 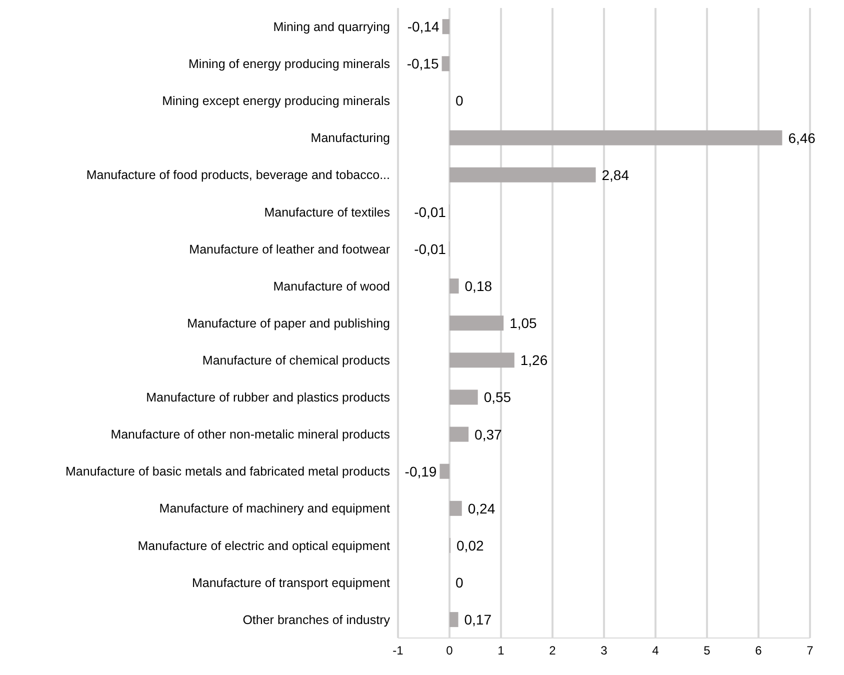 I want to click on data-label: 0,18, so click(x=478, y=286).